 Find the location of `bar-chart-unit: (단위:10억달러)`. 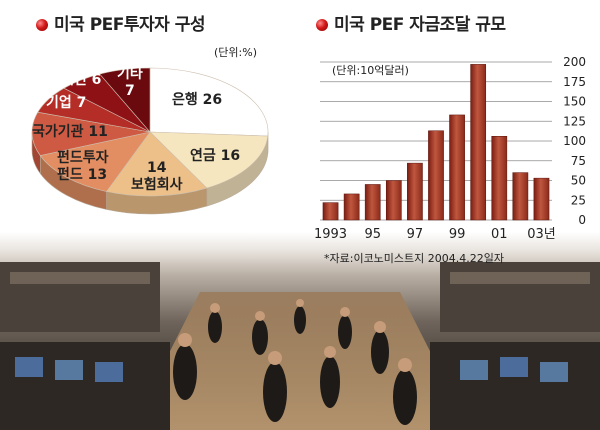

bar-chart-unit: (단위:10억달러) is located at coordinates (370, 70).